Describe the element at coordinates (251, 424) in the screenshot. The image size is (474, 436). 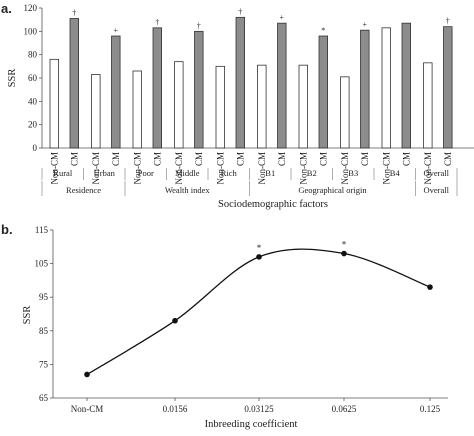
I see `panel-b-x-axis-title: Inbreeding coefficient` at that location.